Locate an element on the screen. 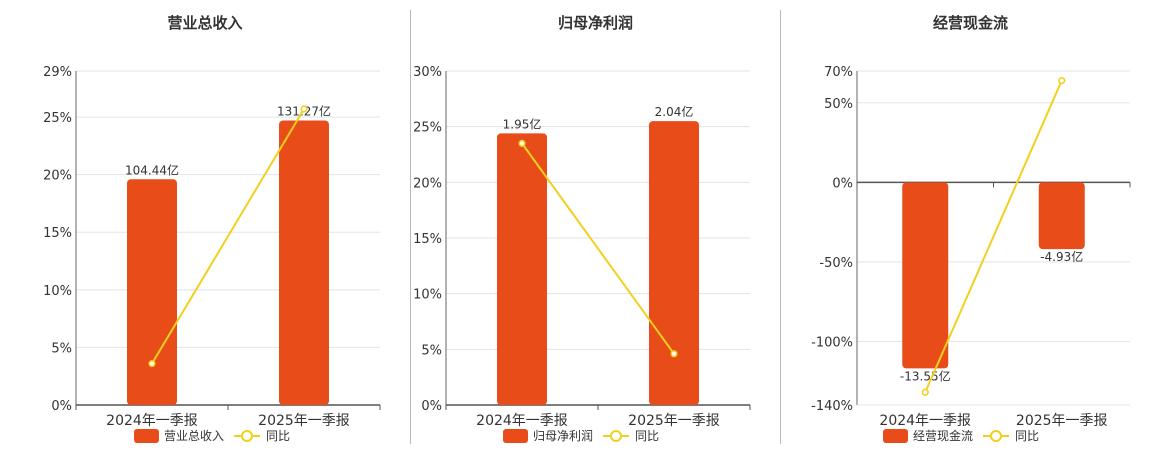  legend-bar-label: 归母净利润 is located at coordinates (563, 436).